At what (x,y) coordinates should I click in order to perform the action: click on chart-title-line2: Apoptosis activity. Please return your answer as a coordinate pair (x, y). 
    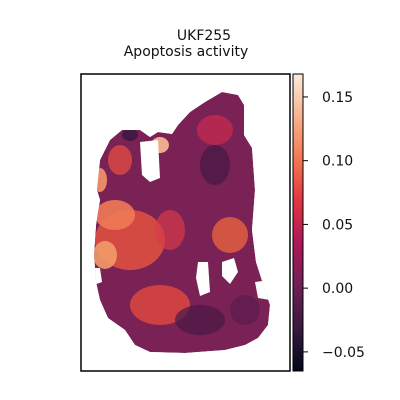
    Looking at the image, I should click on (186, 52).